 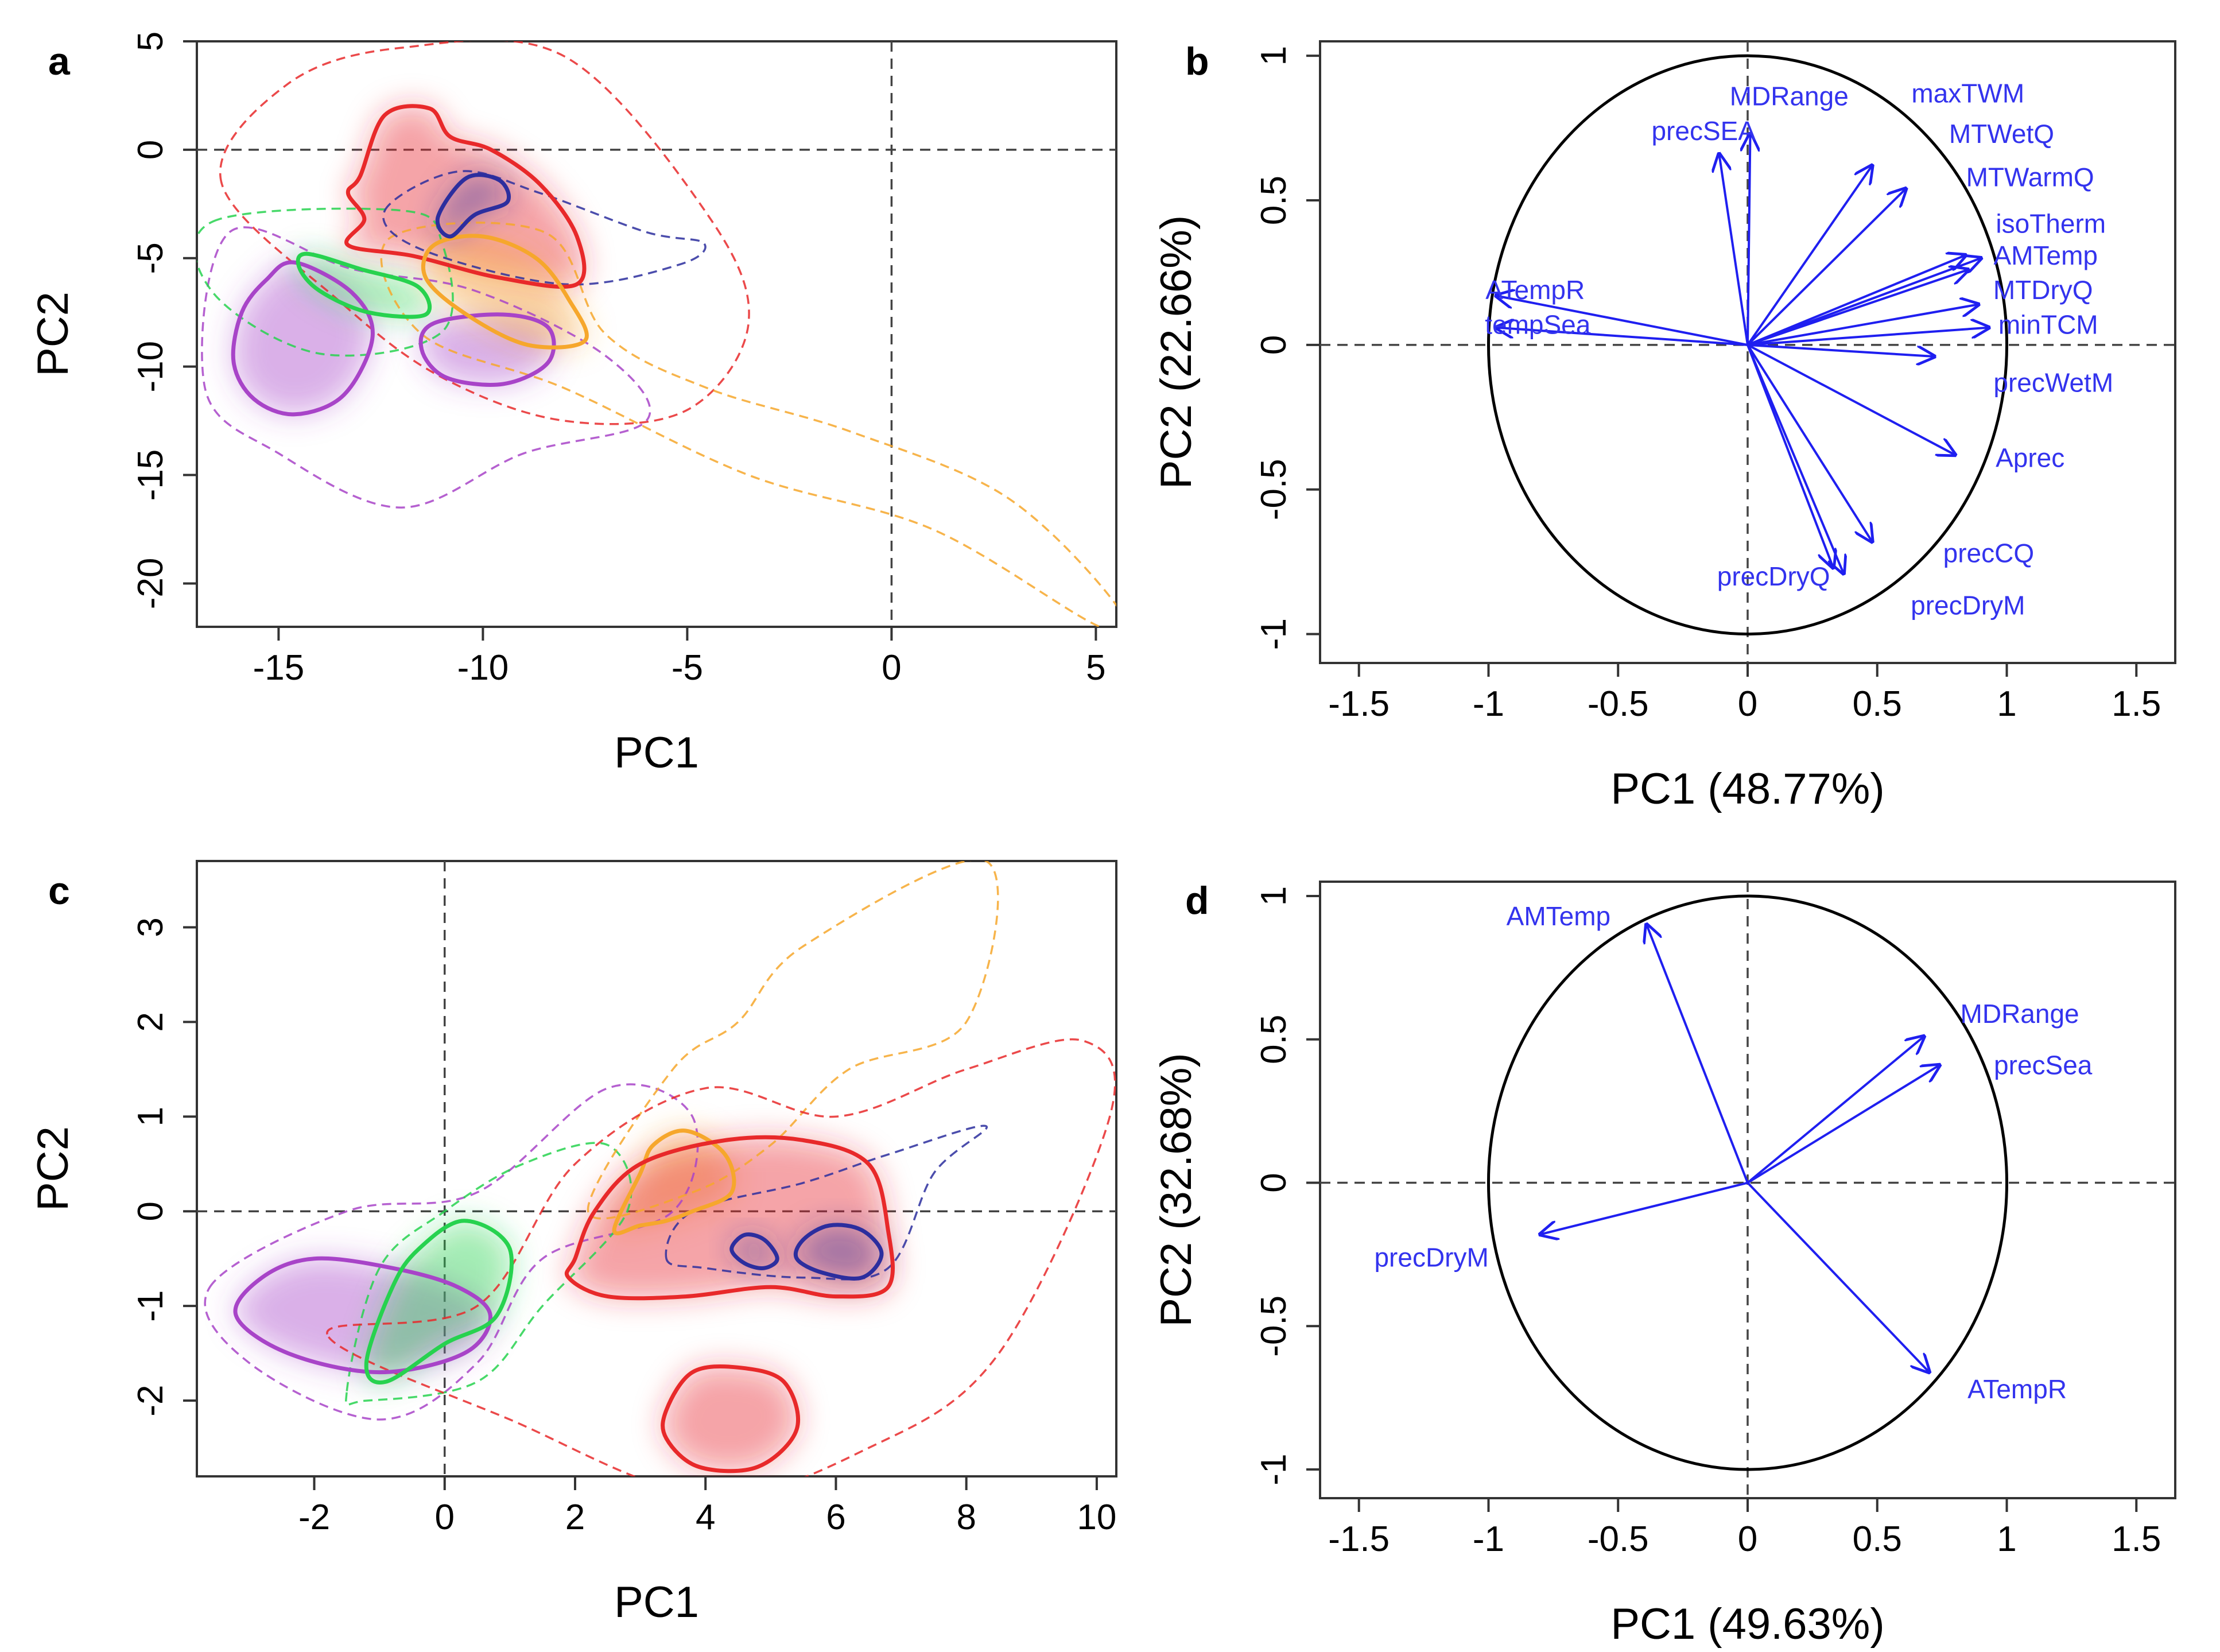 I want to click on panel-letter-d: d, so click(x=1197, y=900).